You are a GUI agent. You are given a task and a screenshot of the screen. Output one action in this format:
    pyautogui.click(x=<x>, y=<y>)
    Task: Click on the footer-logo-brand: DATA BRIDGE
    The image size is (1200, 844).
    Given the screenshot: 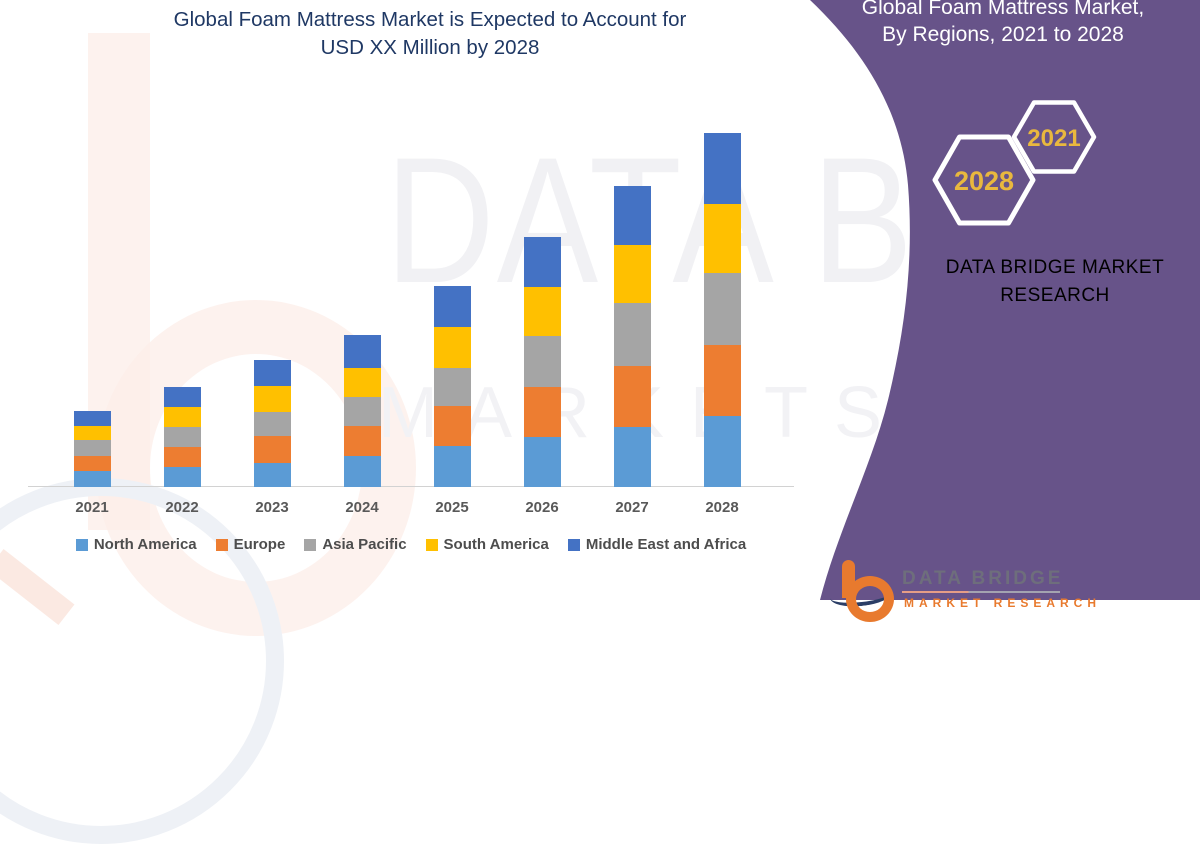 What is the action you would take?
    pyautogui.click(x=983, y=578)
    